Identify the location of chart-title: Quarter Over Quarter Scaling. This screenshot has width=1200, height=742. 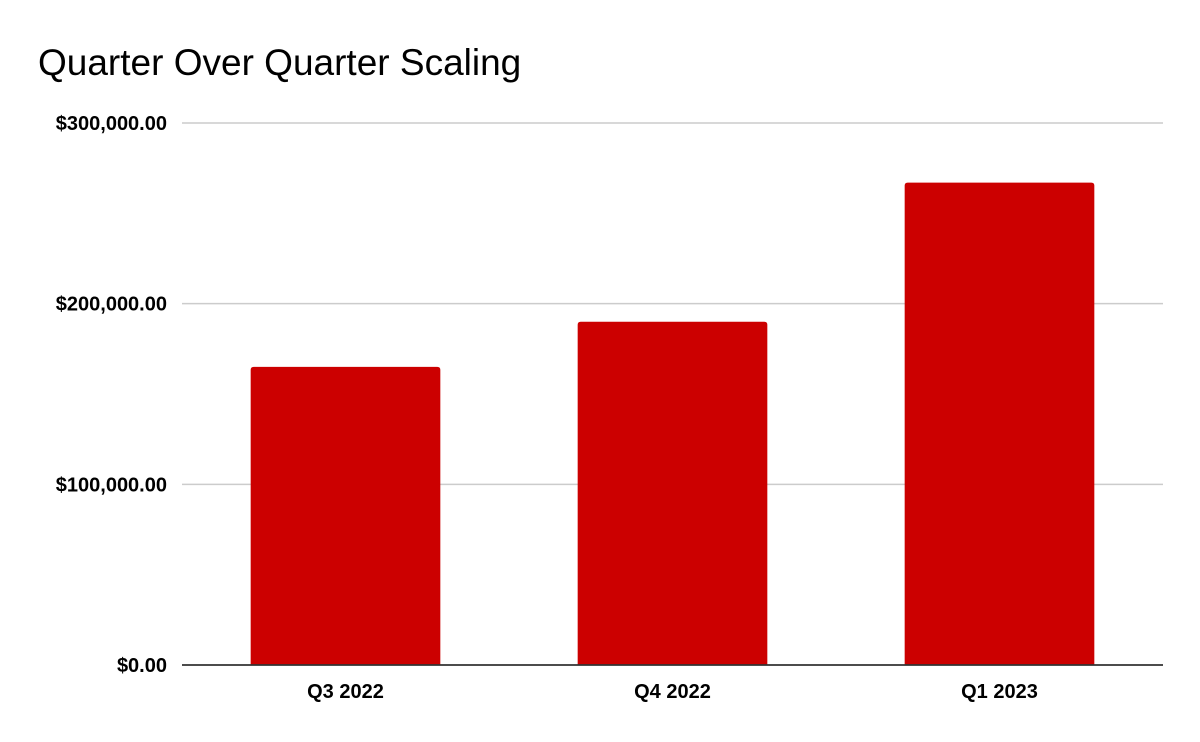
(279, 62).